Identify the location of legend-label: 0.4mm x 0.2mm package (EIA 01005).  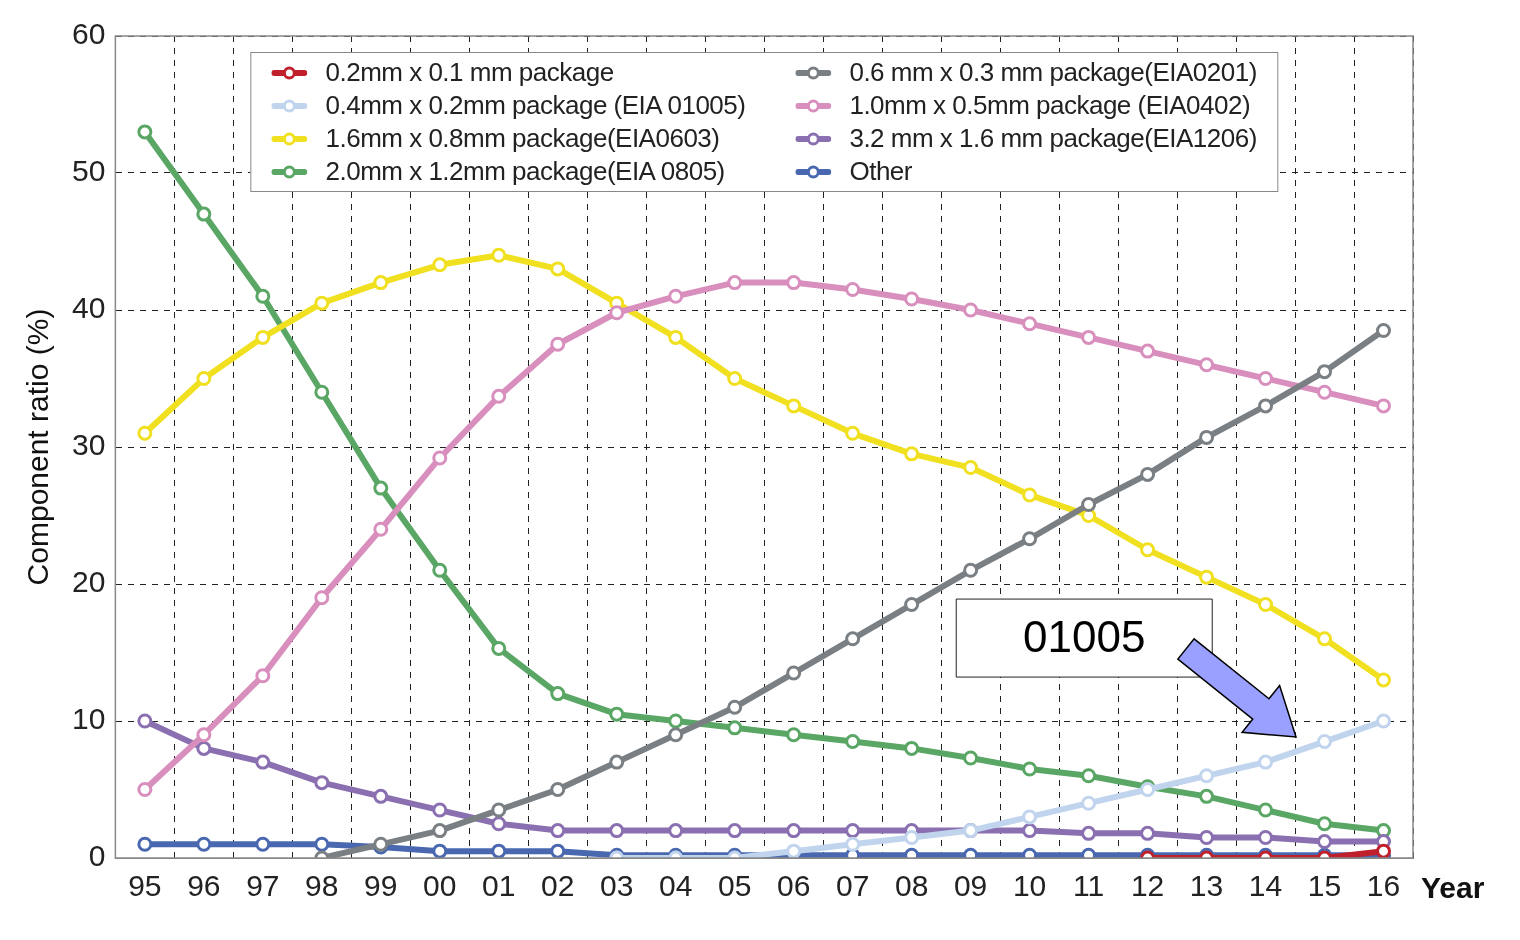
(535, 105).